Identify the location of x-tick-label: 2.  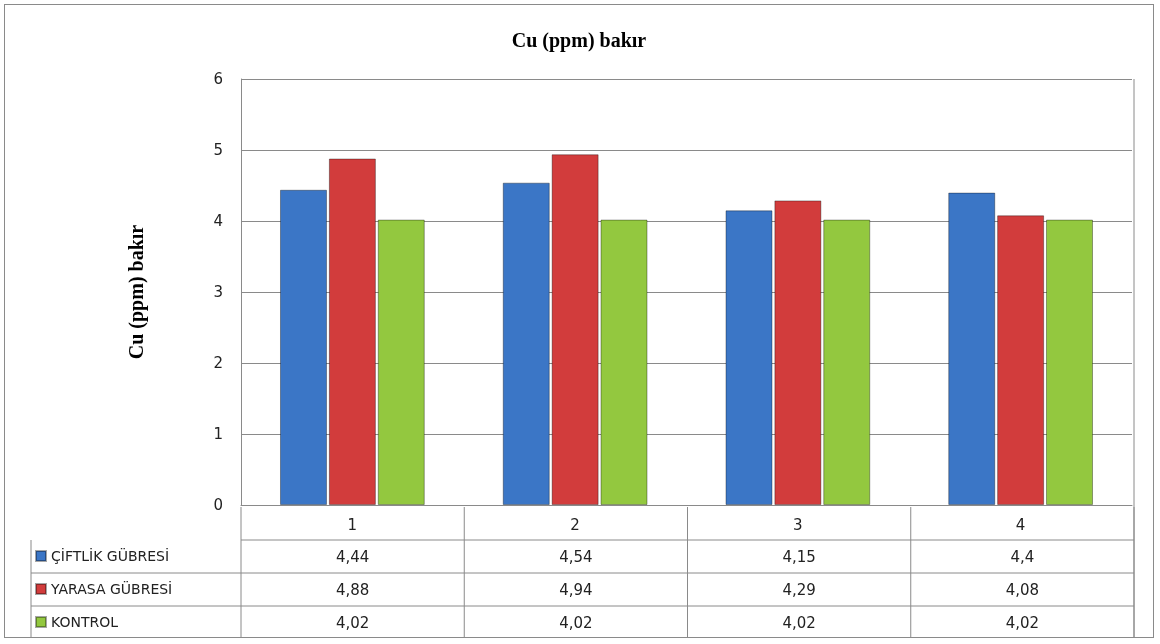
(575, 524).